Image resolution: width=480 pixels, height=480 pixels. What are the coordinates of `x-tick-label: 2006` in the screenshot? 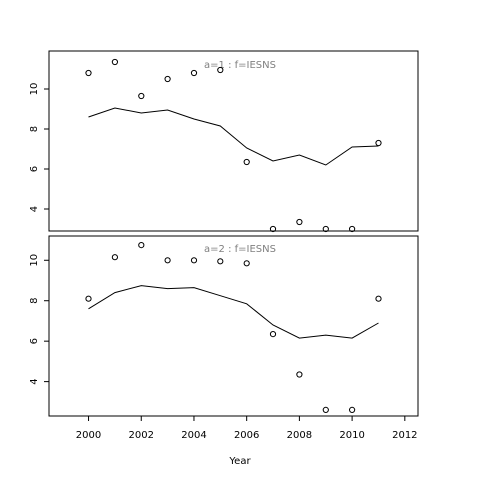 It's located at (246, 435).